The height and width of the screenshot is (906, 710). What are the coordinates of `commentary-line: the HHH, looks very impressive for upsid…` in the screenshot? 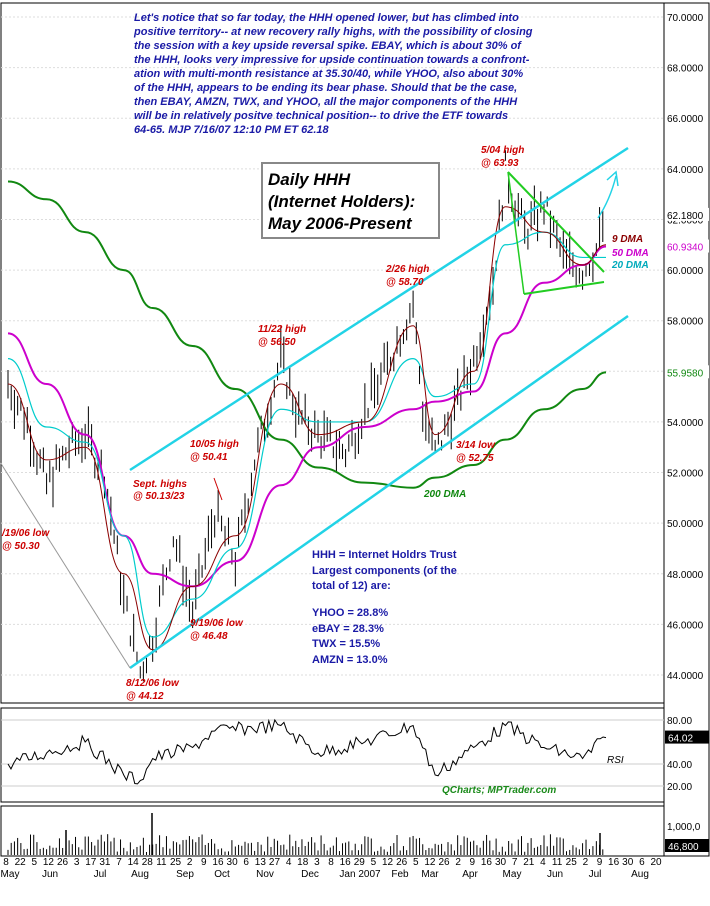 It's located at (332, 60).